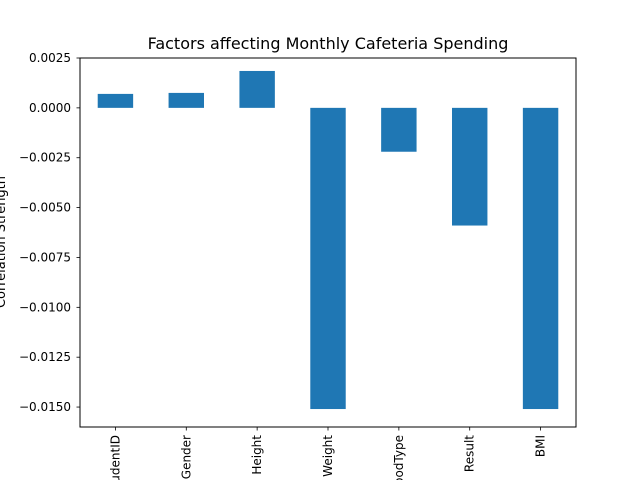  I want to click on bar-studentid, so click(115, 100).